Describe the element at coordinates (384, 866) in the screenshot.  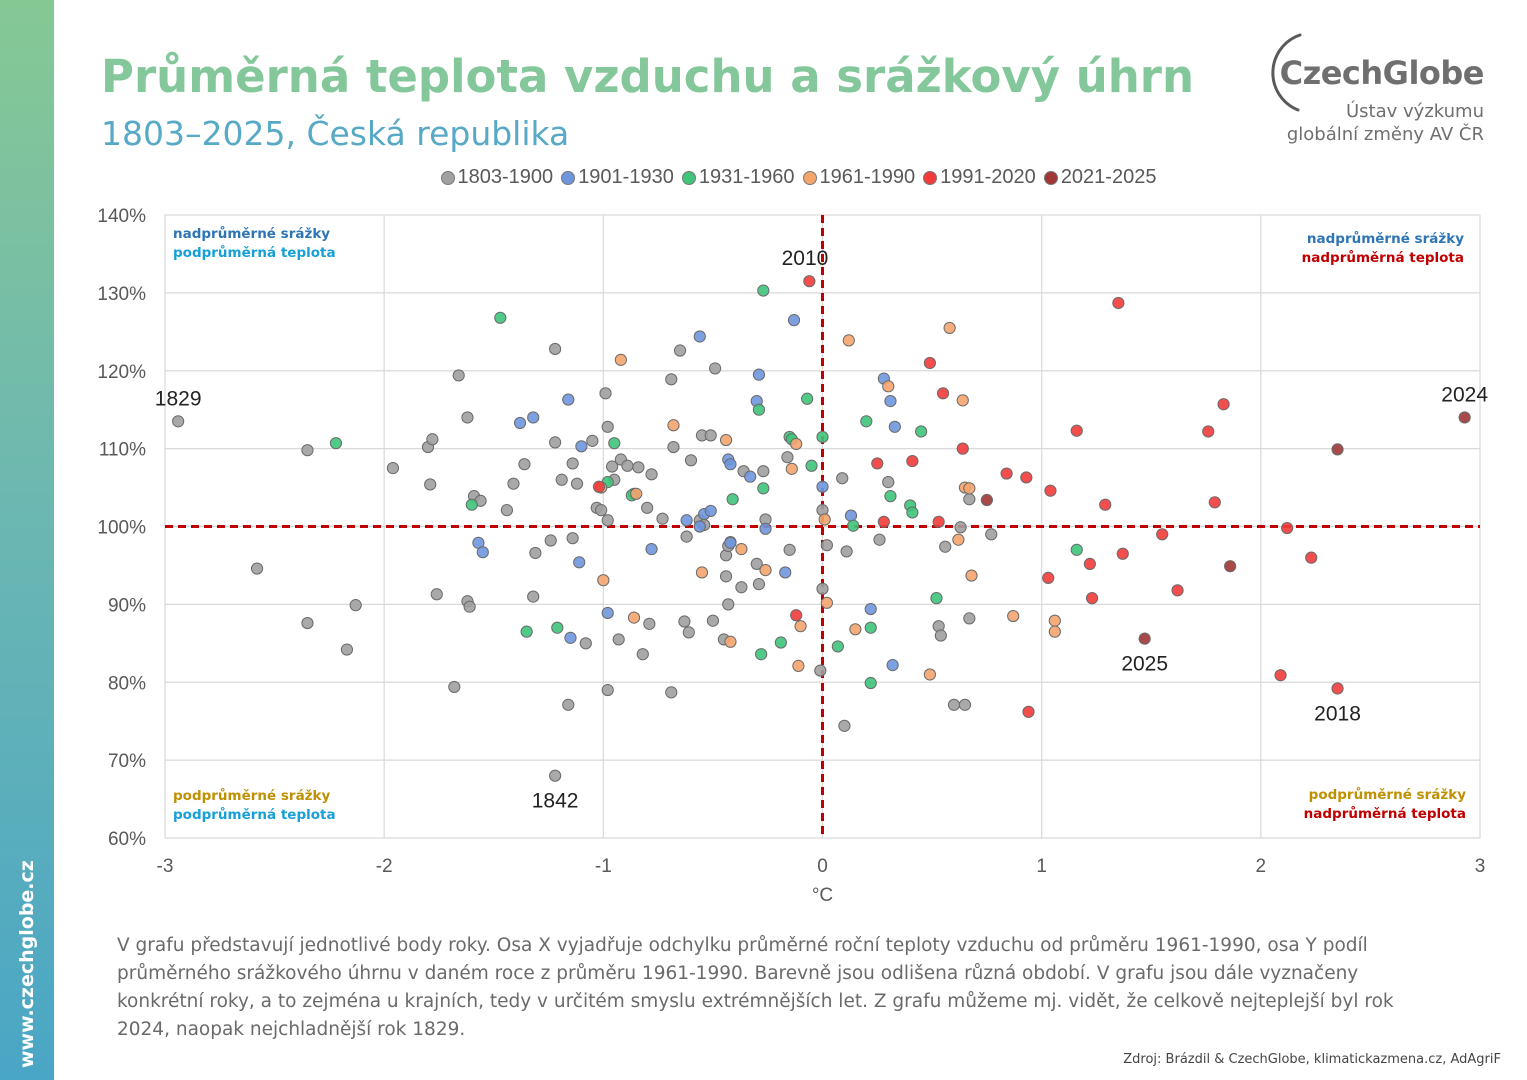
I see `x-tick-label: -2` at that location.